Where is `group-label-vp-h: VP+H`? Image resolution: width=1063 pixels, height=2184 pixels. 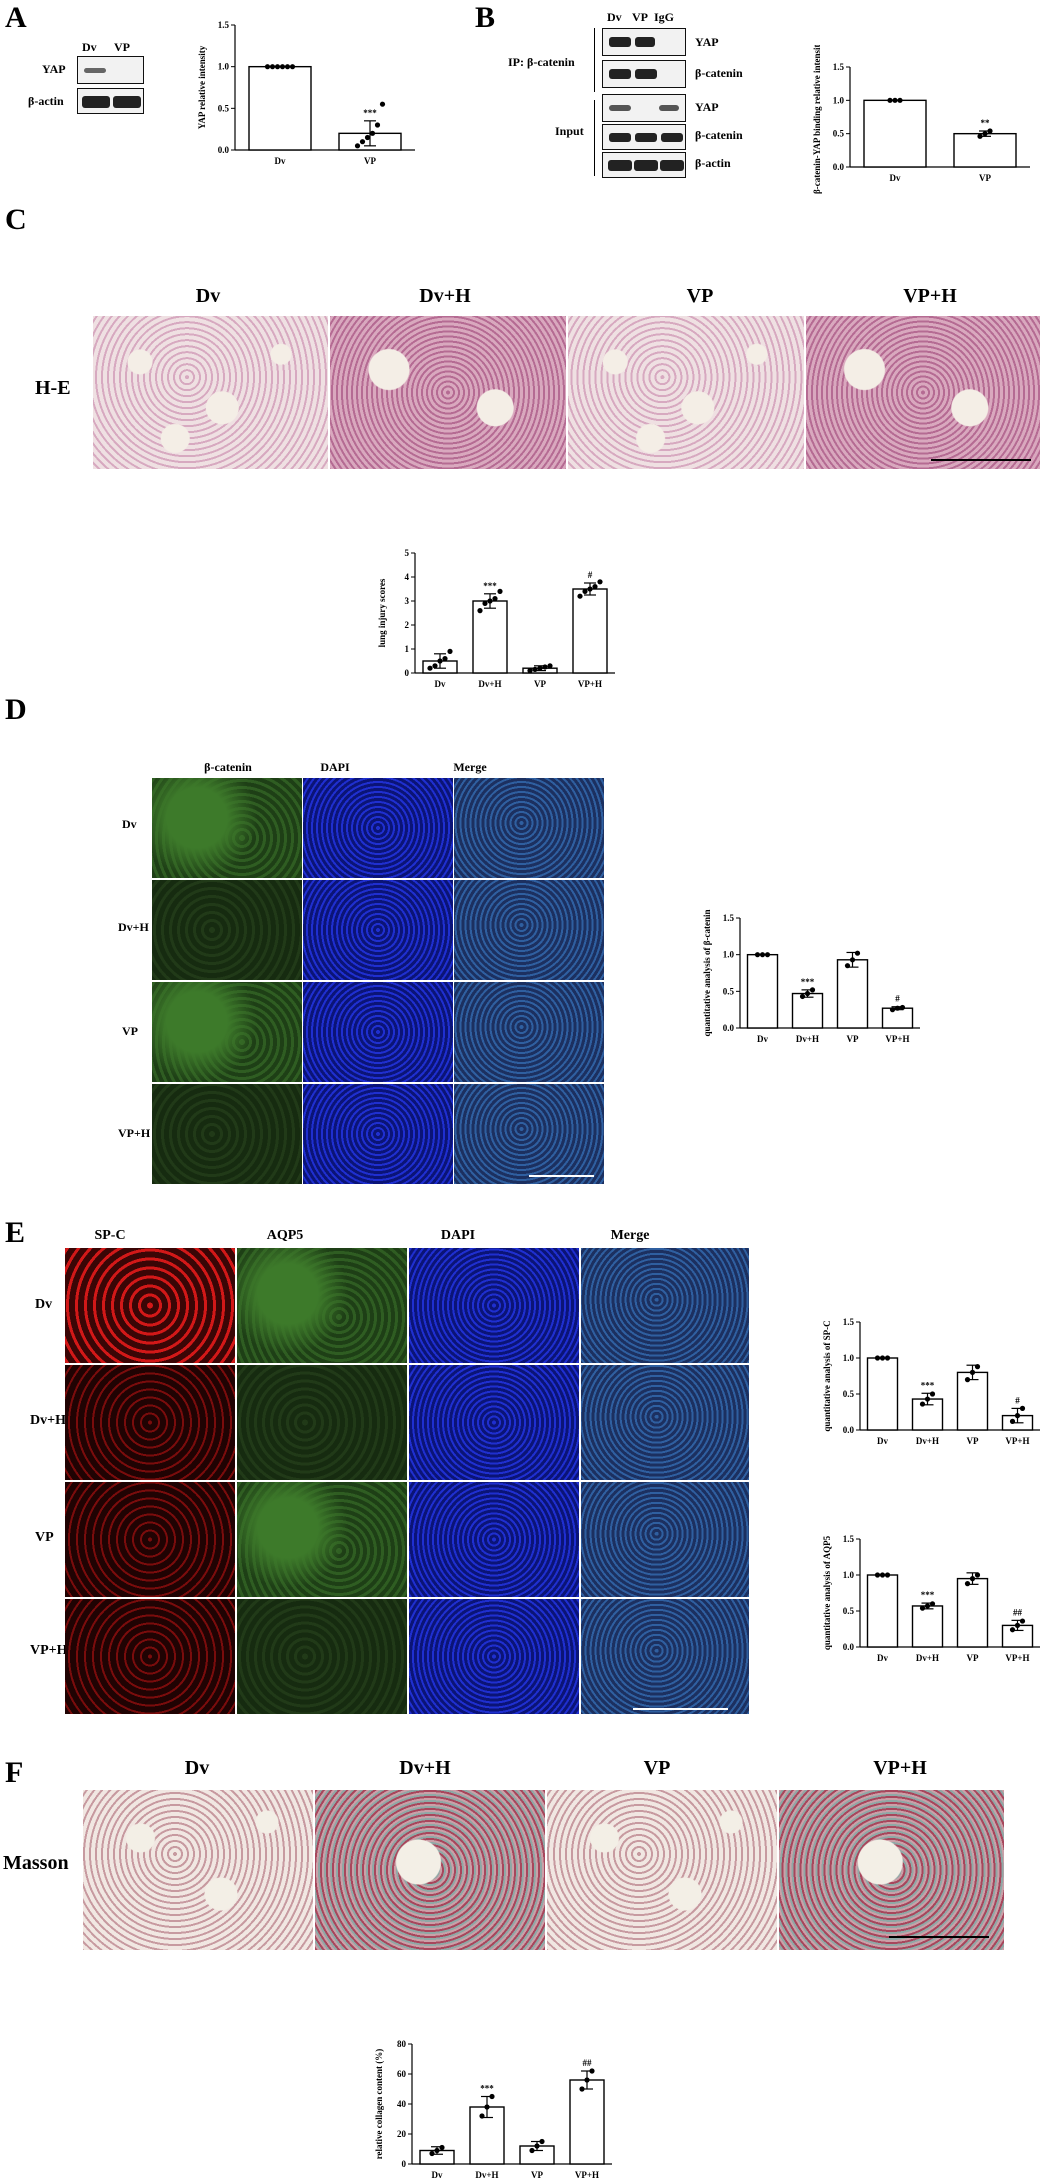 group-label-vp-h: VP+H is located at coordinates (930, 296).